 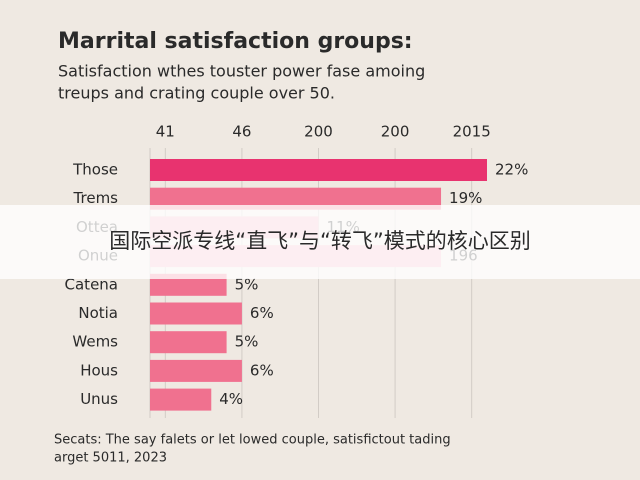 I want to click on x-tick-label: 2015, so click(x=472, y=132).